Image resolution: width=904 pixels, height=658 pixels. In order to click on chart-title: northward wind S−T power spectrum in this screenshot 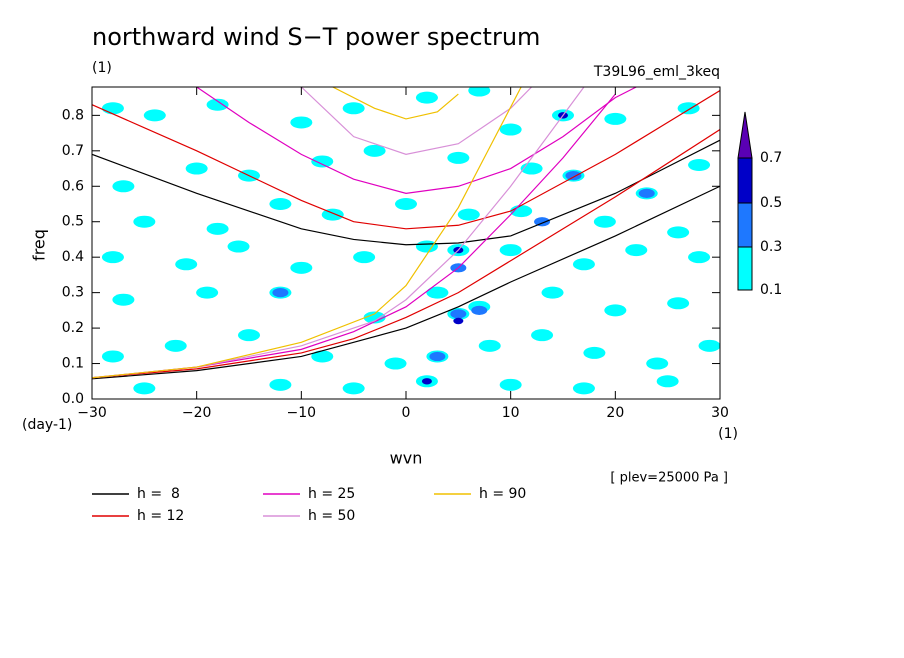, I will do `click(316, 37)`.